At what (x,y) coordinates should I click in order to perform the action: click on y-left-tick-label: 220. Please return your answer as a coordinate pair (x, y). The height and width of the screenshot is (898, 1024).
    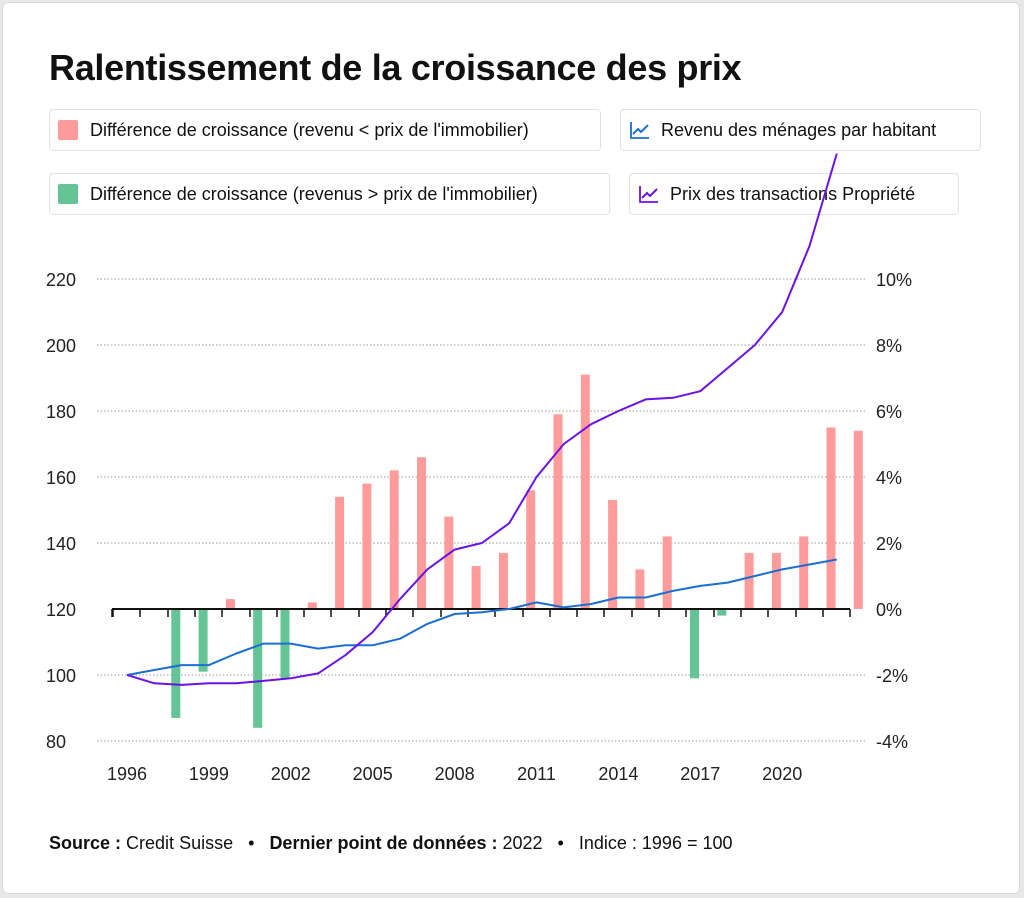
    Looking at the image, I should click on (61, 280).